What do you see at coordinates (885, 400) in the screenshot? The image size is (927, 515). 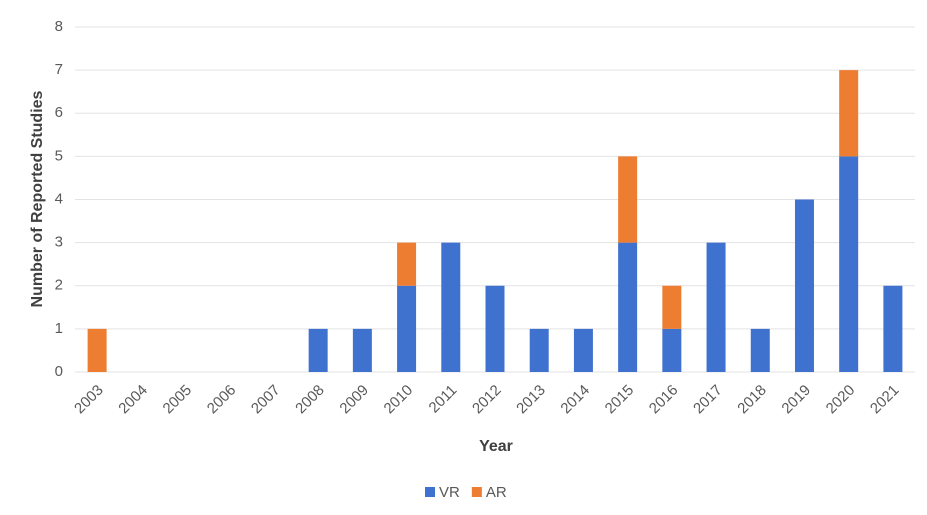 I see `x-tick-label: 2021` at bounding box center [885, 400].